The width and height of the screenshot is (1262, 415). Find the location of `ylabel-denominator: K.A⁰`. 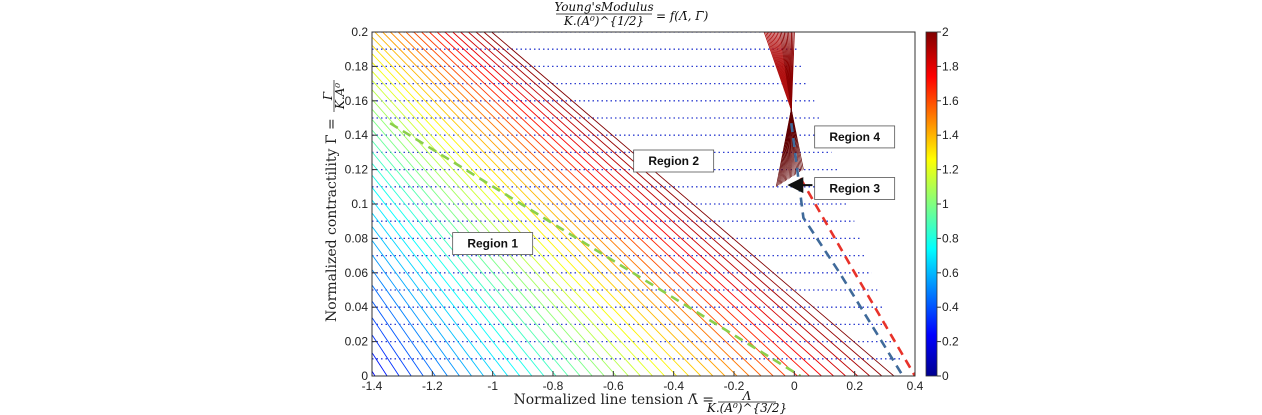

ylabel-denominator: K.A⁰ is located at coordinates (340, 96).